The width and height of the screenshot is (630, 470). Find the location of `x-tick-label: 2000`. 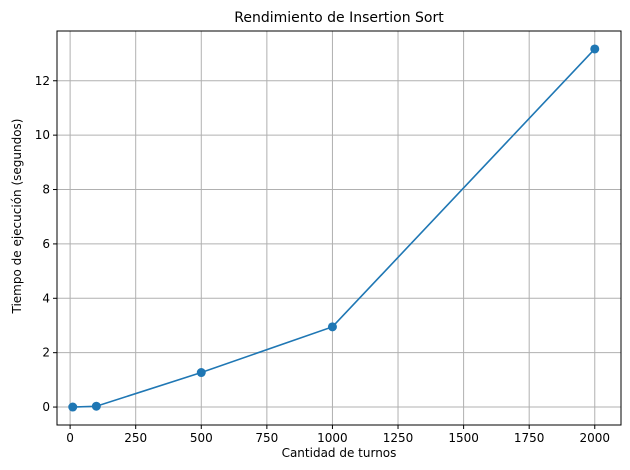

x-tick-label: 2000 is located at coordinates (594, 438).